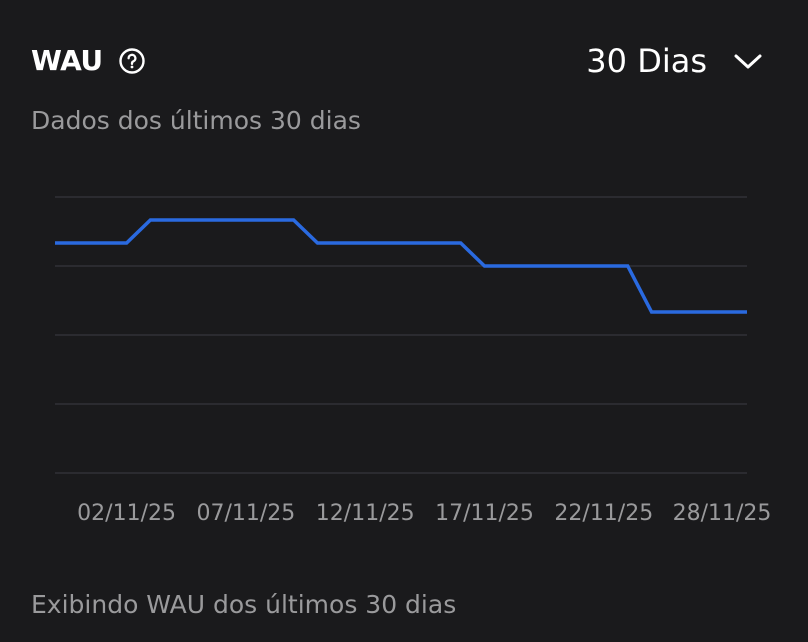 The width and height of the screenshot is (808, 642). What do you see at coordinates (603, 513) in the screenshot?
I see `x-tick-label: 22/11/25` at bounding box center [603, 513].